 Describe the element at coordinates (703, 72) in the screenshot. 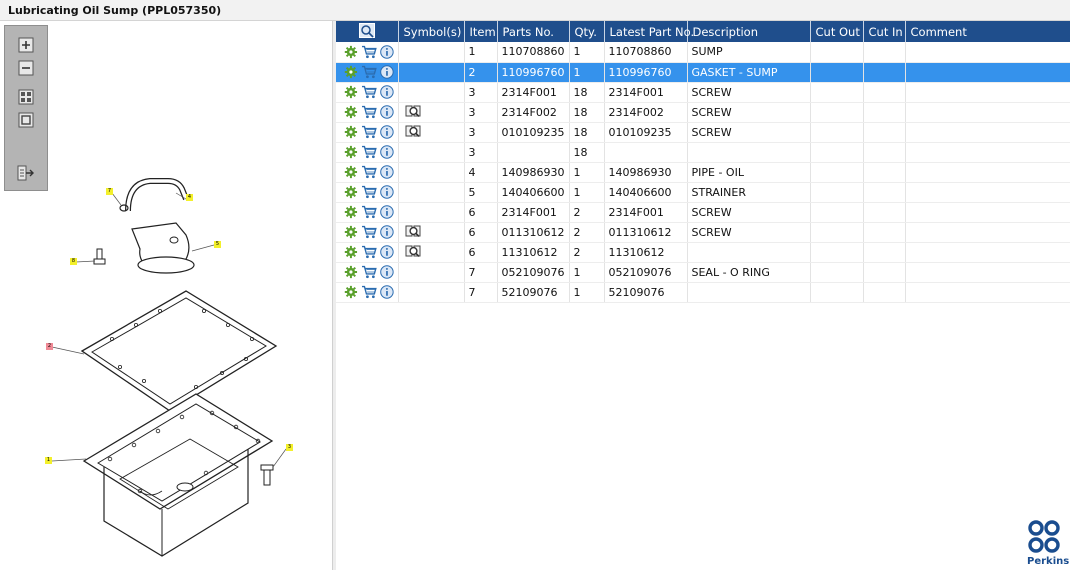

I see `table-row: 2 110996760 1 110996760 GASKET - SUMP` at that location.